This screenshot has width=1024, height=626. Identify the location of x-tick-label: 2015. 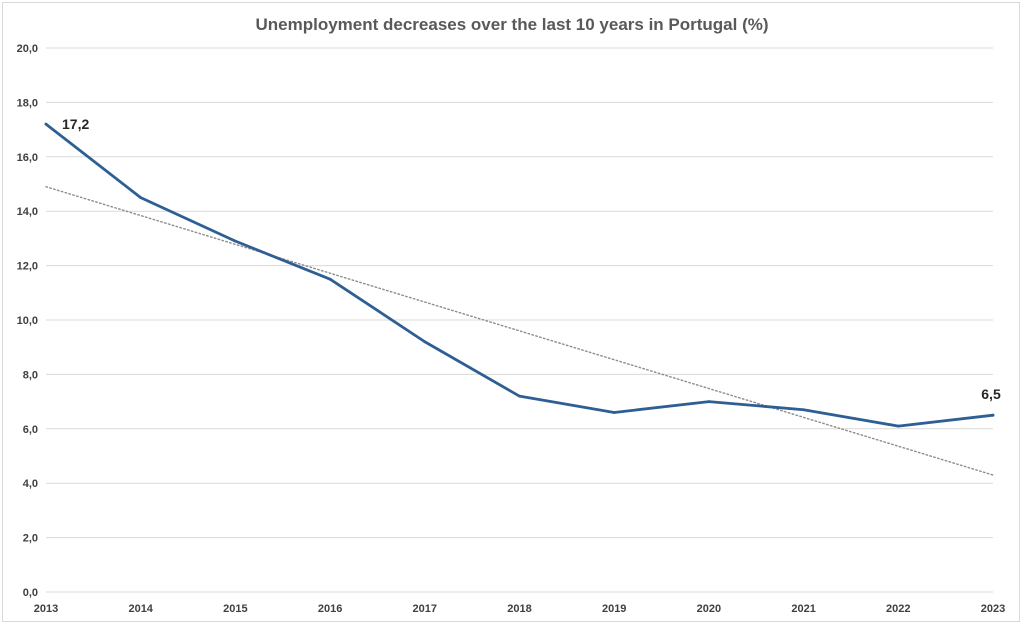
(235, 609).